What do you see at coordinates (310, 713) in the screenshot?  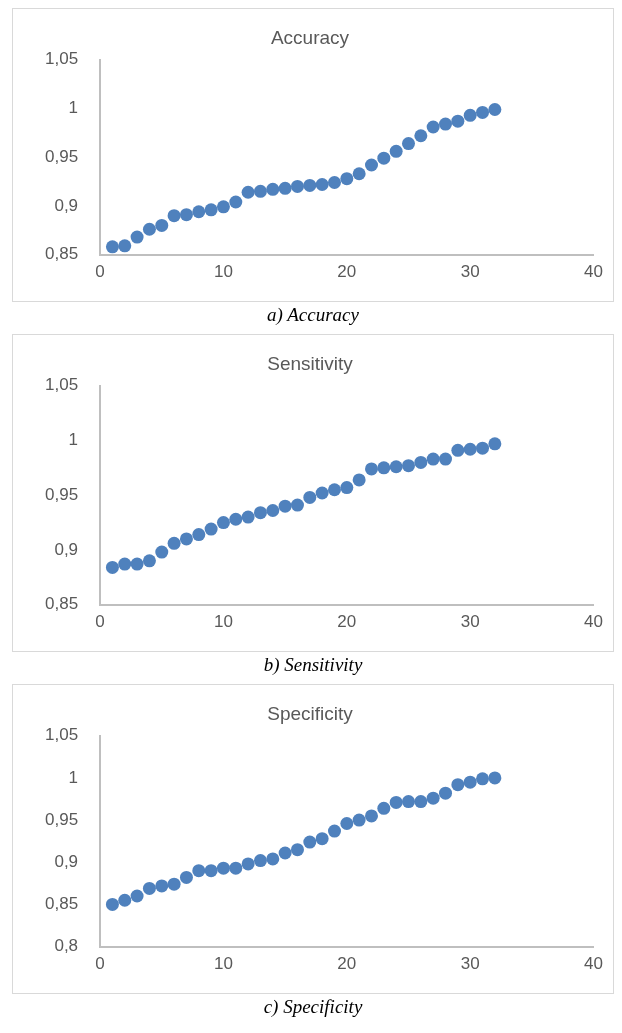 I see `chart-title: Specificity` at bounding box center [310, 713].